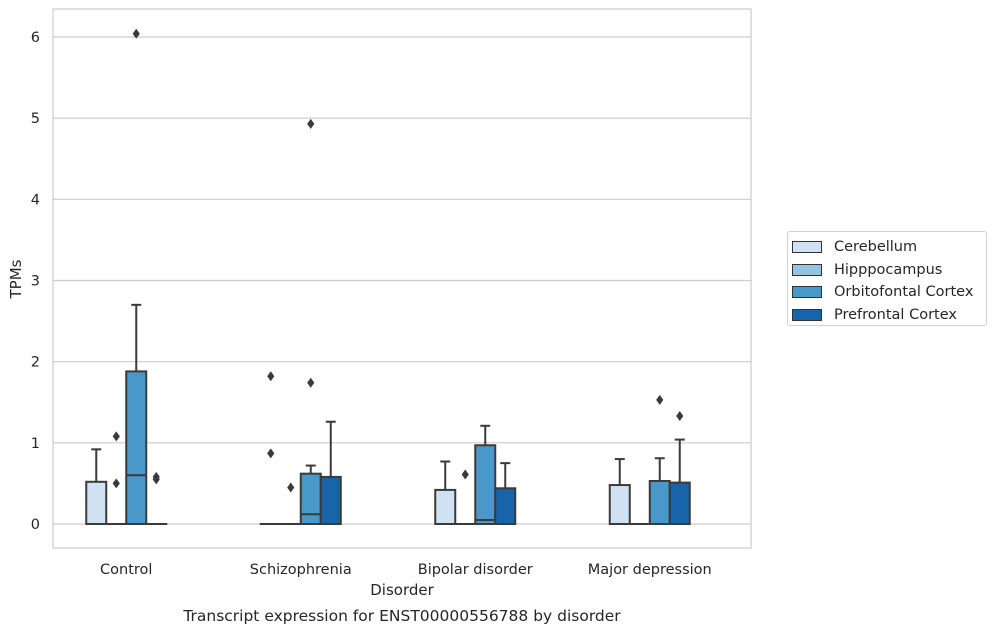 This screenshot has width=999, height=634. What do you see at coordinates (126, 570) in the screenshot?
I see `x-tick-label: Control` at bounding box center [126, 570].